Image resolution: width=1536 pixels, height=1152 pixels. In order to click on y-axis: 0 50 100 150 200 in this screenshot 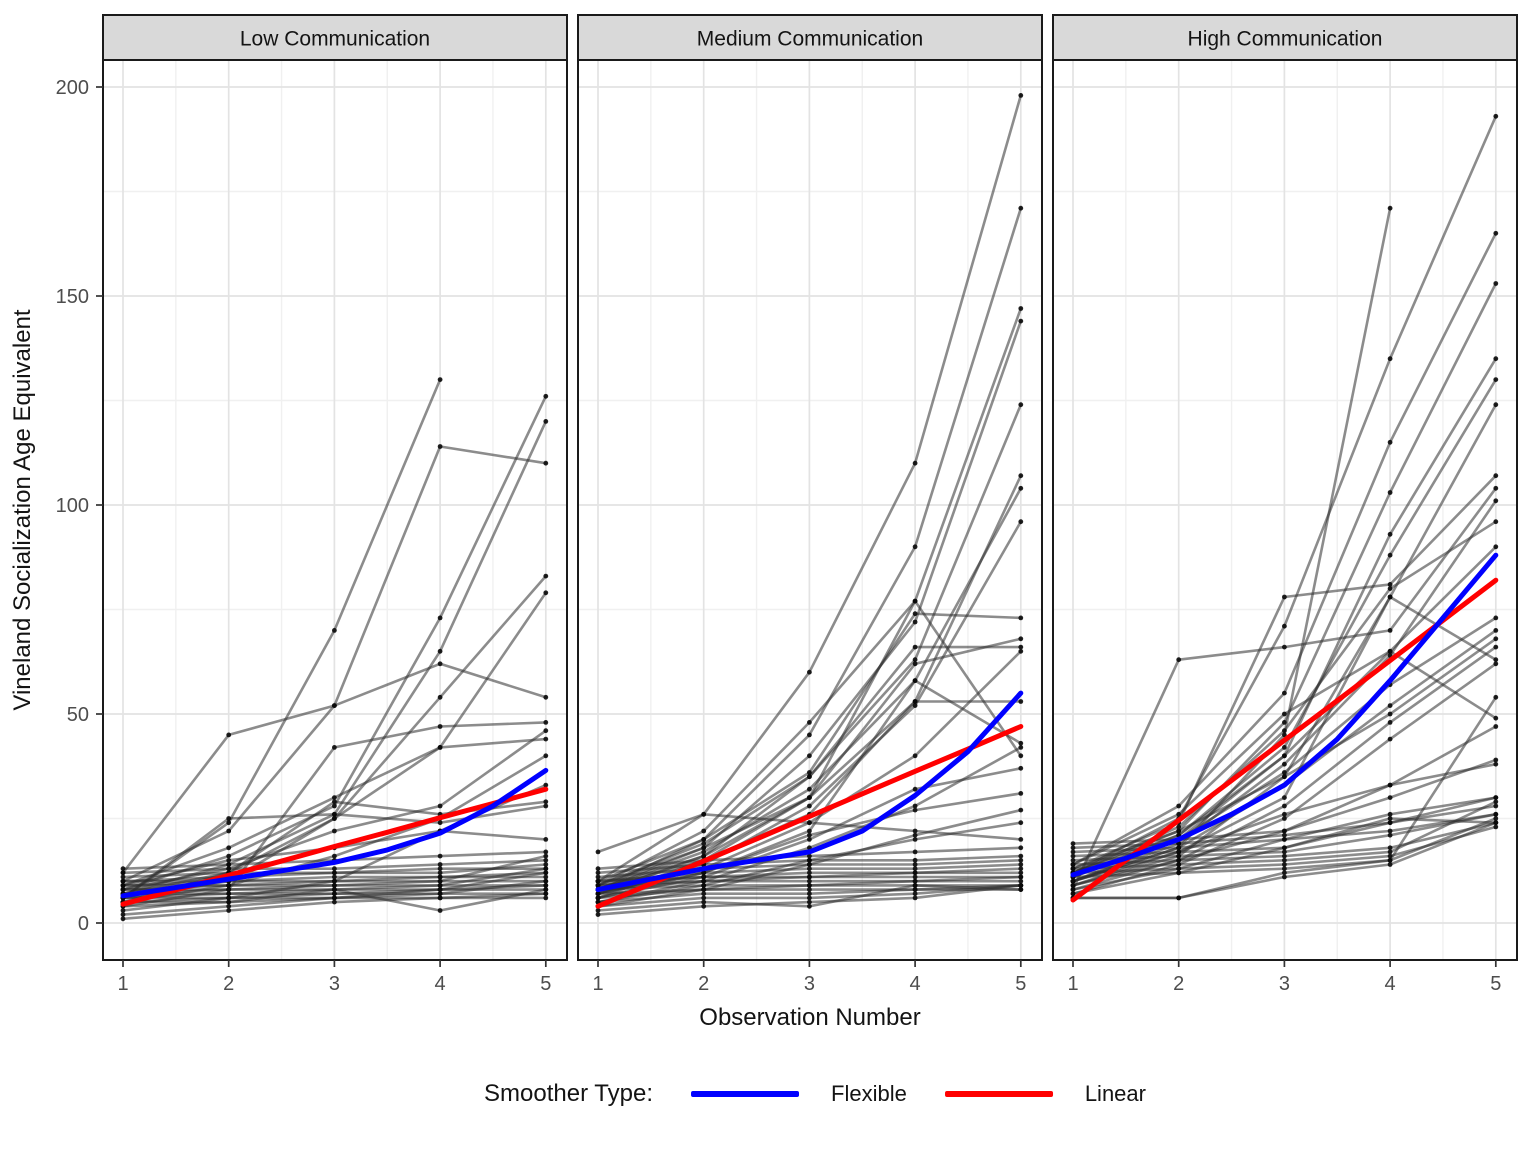, I will do `click(79, 506)`.